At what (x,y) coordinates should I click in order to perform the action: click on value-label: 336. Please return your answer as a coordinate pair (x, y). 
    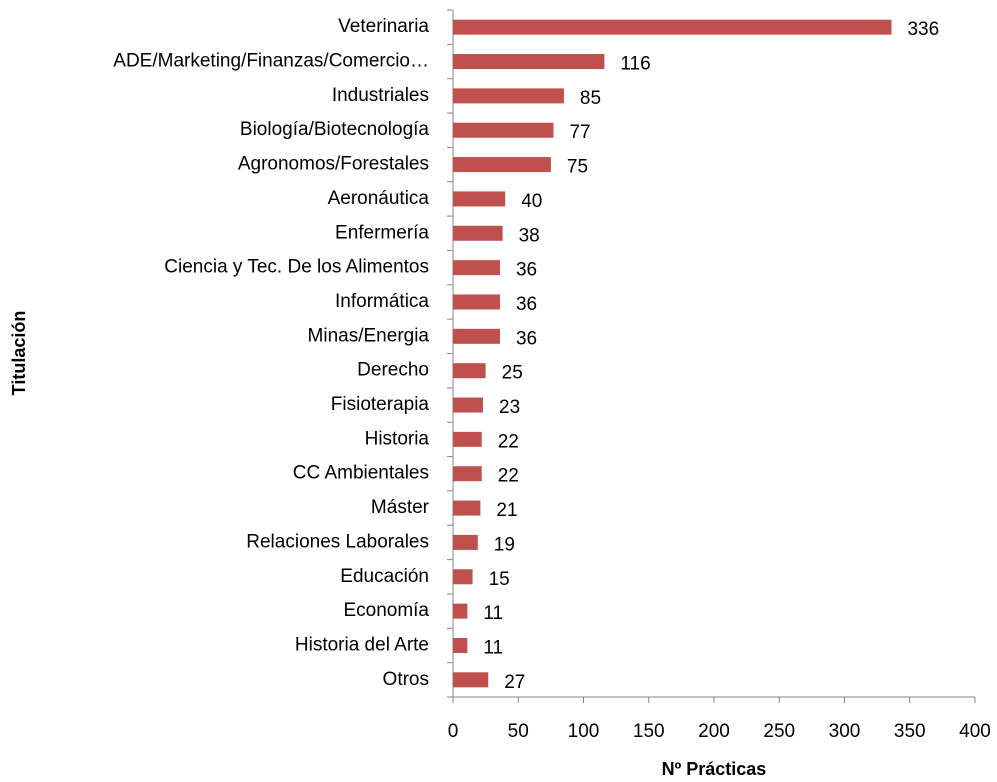
    Looking at the image, I should click on (923, 29).